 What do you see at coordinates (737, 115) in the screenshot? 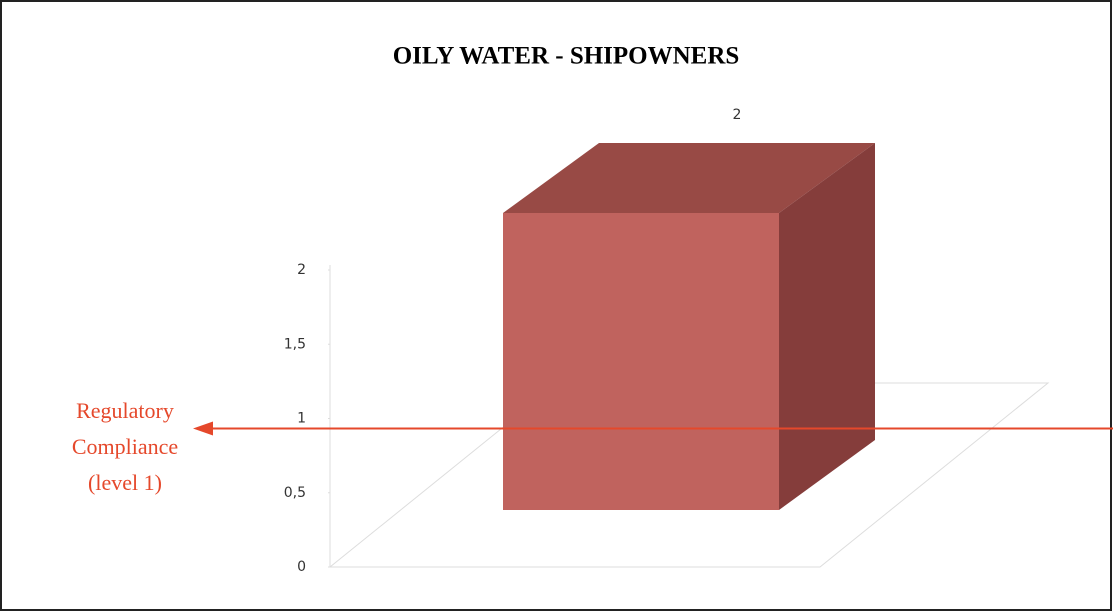
I see `data-label: 2` at bounding box center [737, 115].